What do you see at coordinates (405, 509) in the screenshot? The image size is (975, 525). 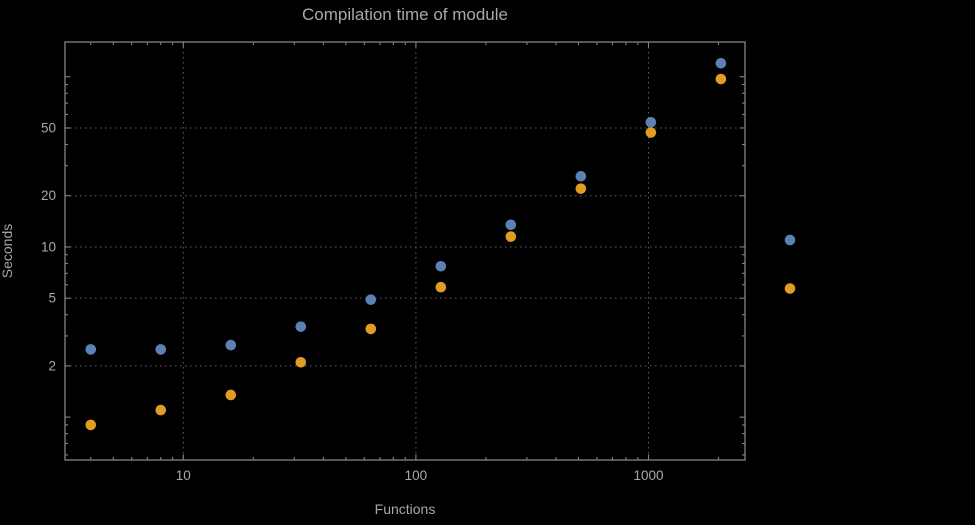 I see `x-axis-label: Functions` at bounding box center [405, 509].